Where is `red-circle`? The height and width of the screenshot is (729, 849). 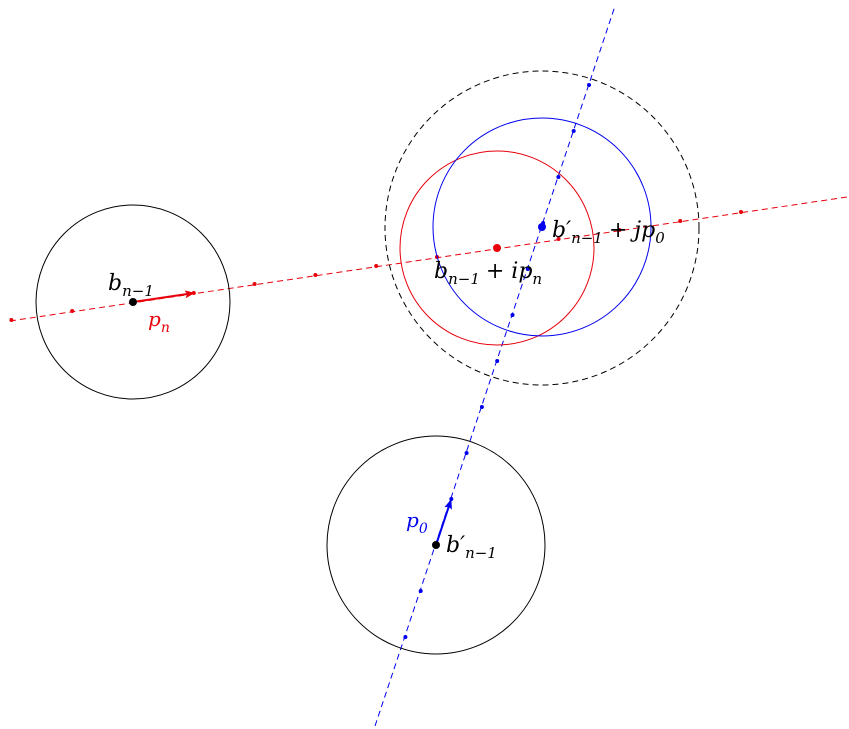
red-circle is located at coordinates (497, 248).